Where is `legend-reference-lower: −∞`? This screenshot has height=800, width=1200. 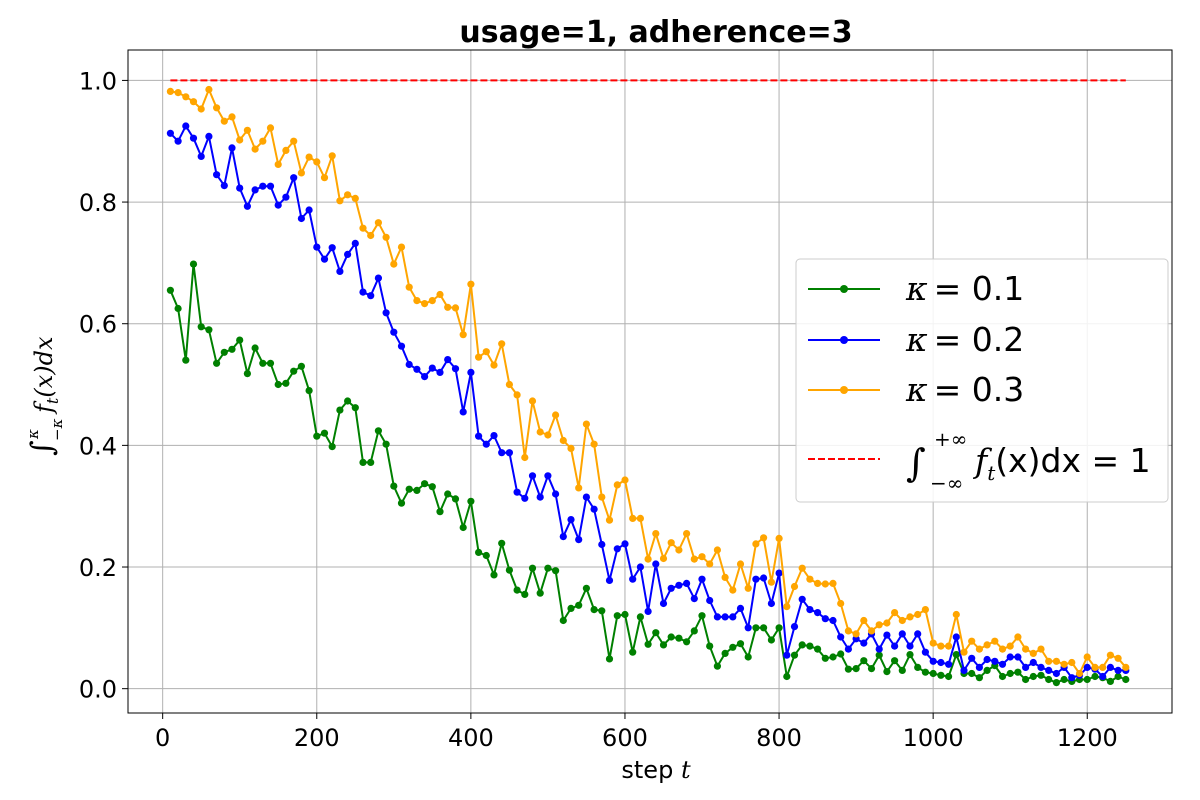
legend-reference-lower: −∞ is located at coordinates (946, 483).